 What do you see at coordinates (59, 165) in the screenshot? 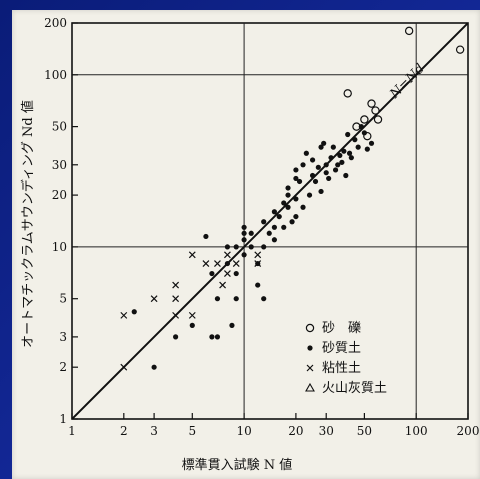
I see `y-tick-label: 30` at bounding box center [59, 165].